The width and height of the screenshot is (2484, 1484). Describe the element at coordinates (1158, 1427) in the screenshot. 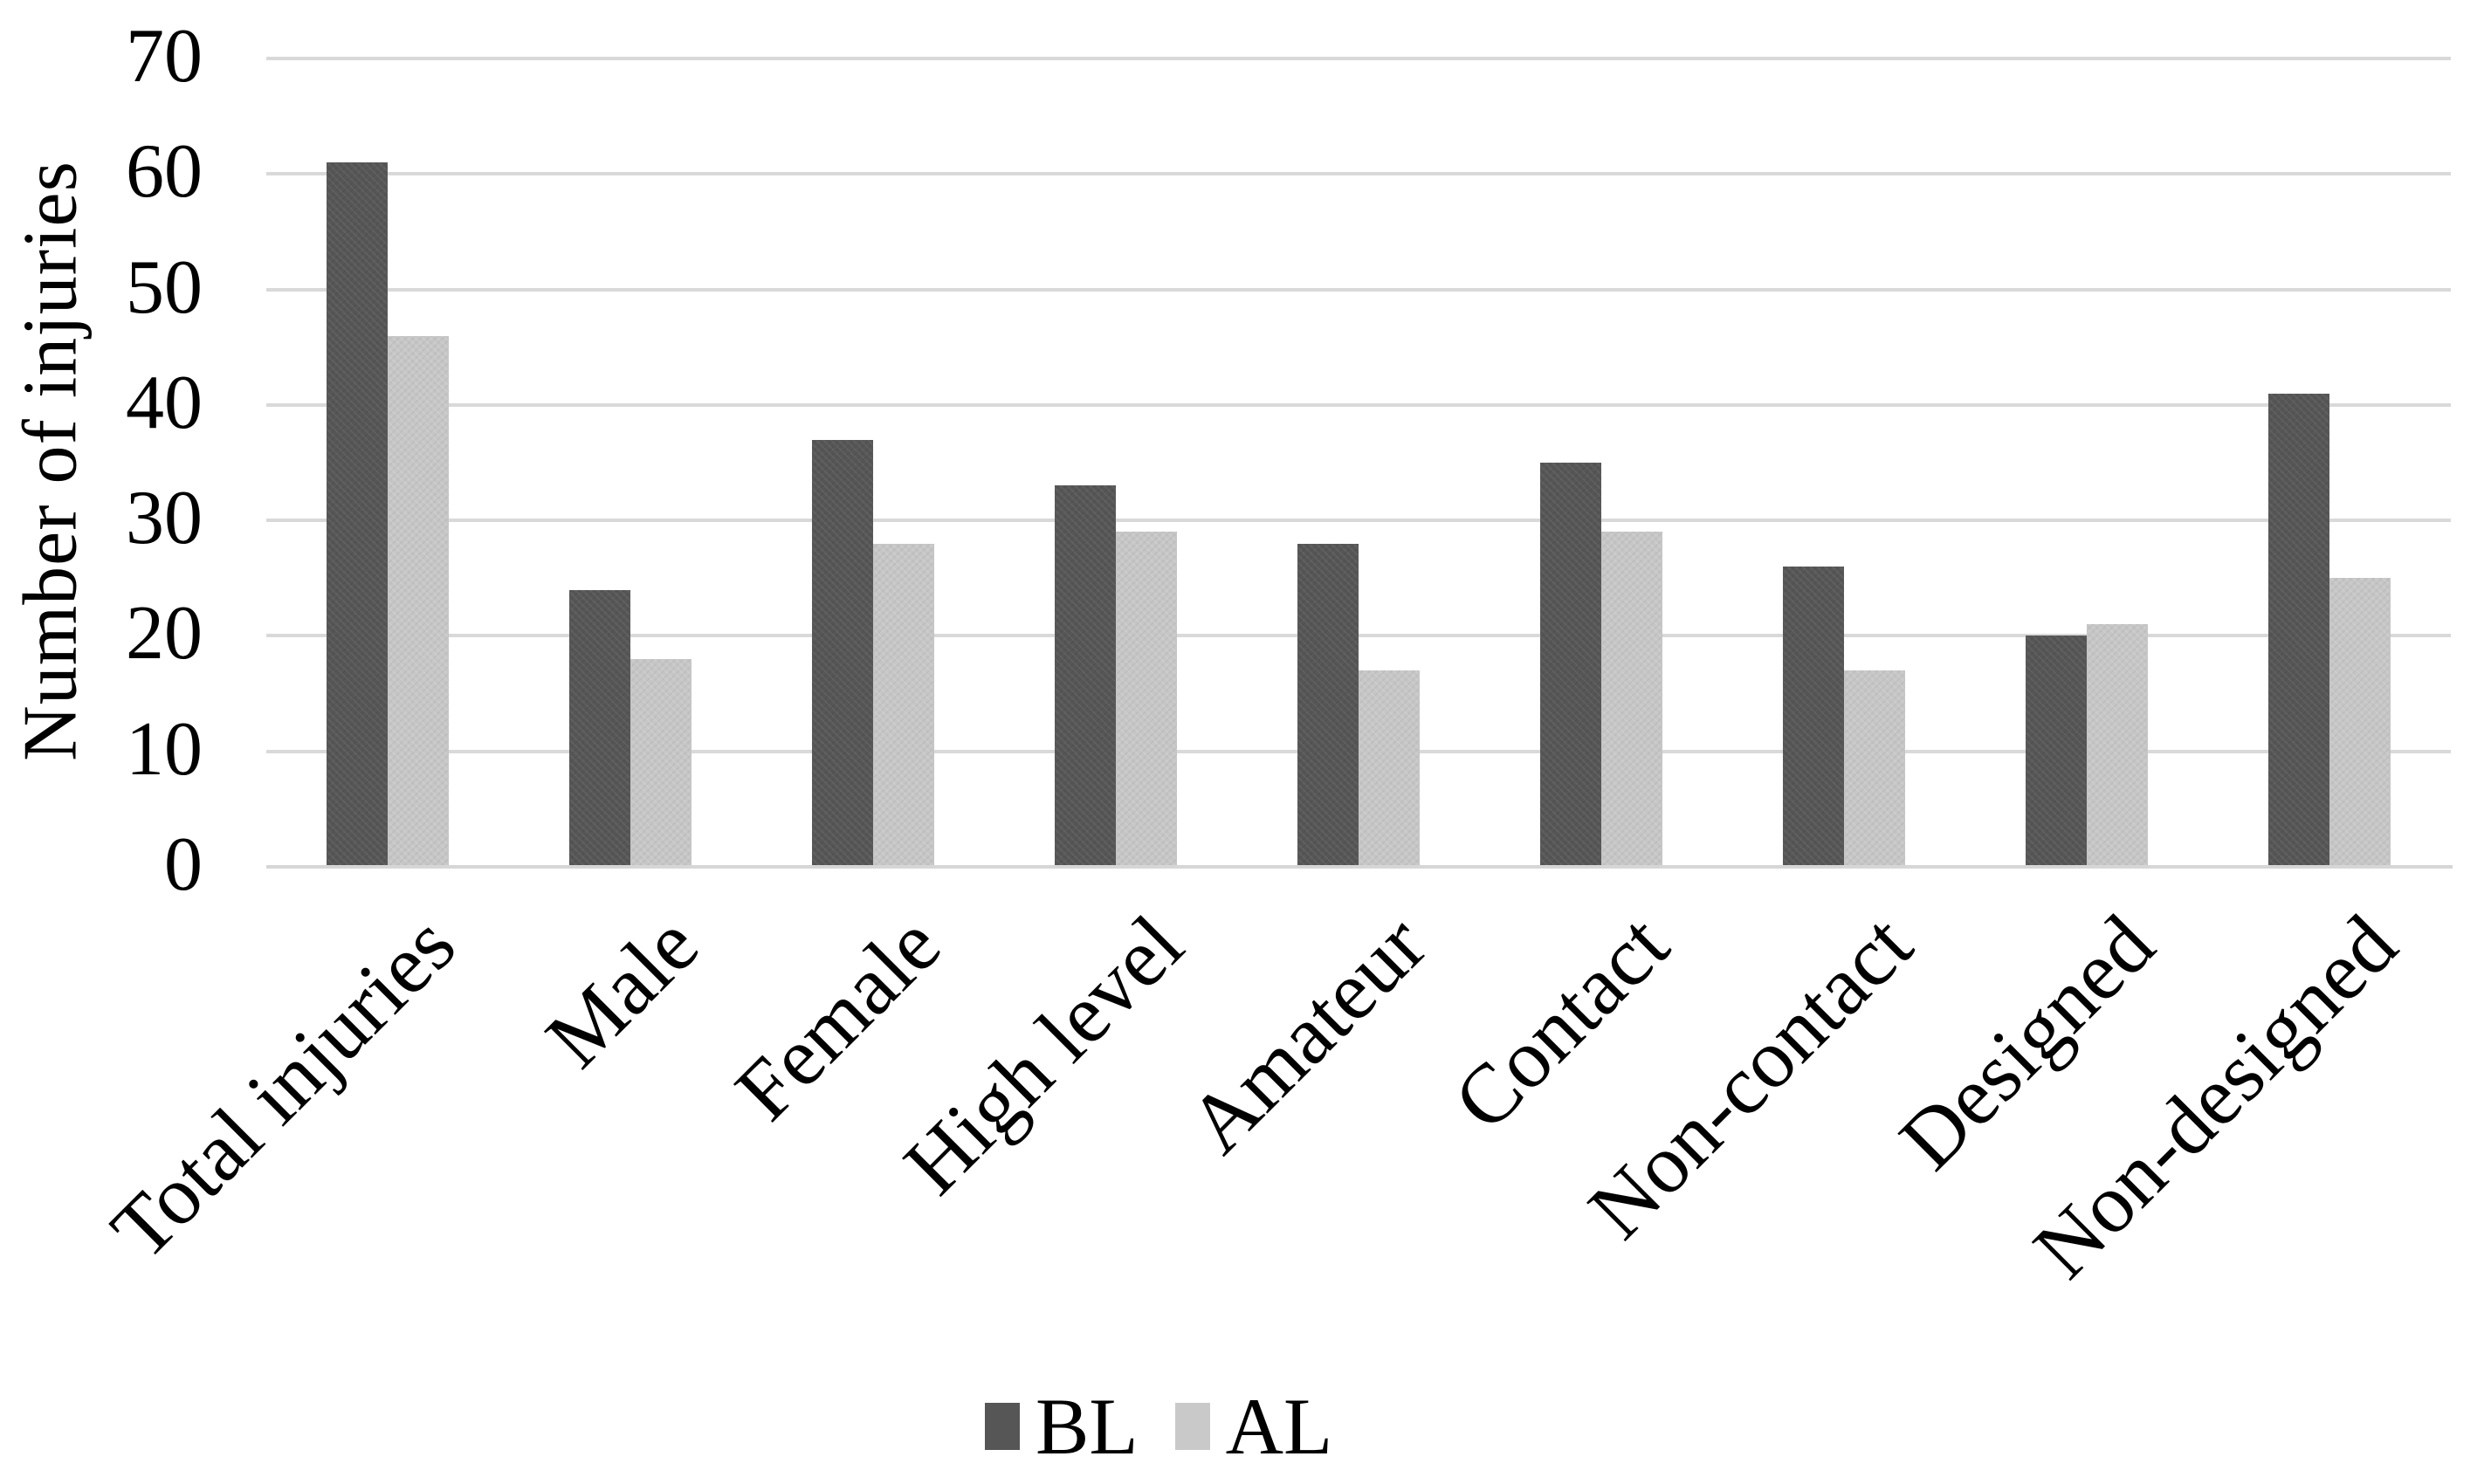

I see `legend: BL AL` at that location.